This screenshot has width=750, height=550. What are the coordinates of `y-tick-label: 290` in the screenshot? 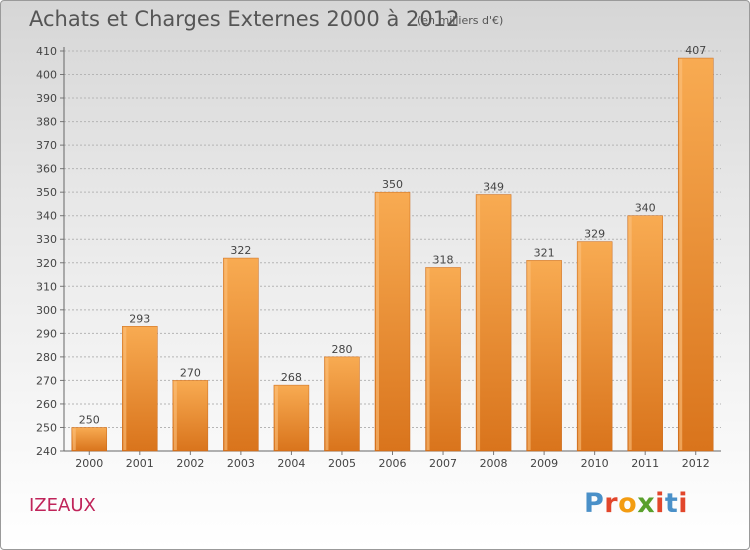 It's located at (46, 333).